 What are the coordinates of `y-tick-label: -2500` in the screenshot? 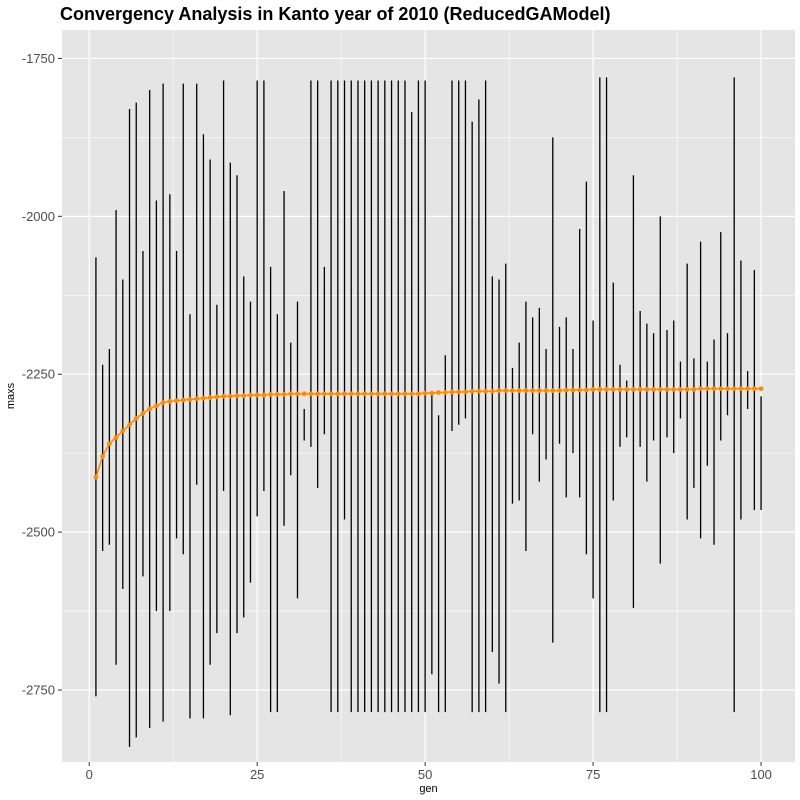 It's located at (38, 532).